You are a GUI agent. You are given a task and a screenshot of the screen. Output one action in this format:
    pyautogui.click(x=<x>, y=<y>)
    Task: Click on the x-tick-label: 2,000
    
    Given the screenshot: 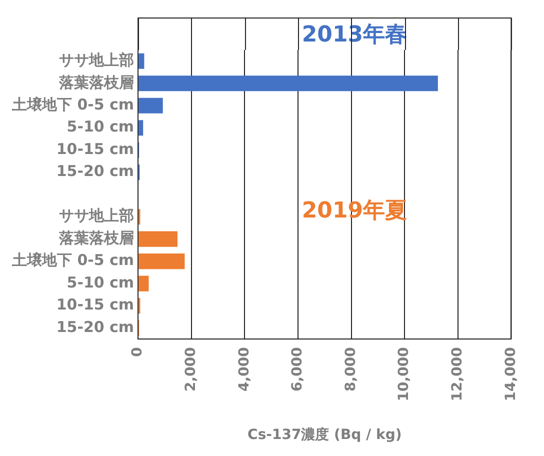 What is the action you would take?
    pyautogui.click(x=191, y=369)
    